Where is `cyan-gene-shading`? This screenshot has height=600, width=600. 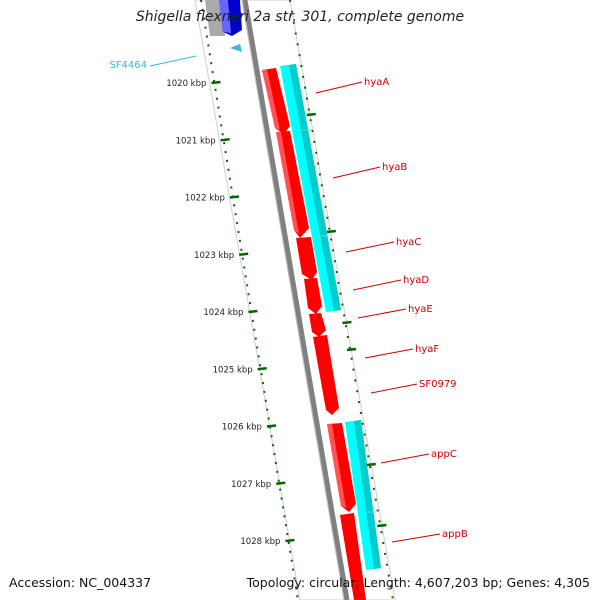
cyan-gene-shading is located at coordinates (335, 316).